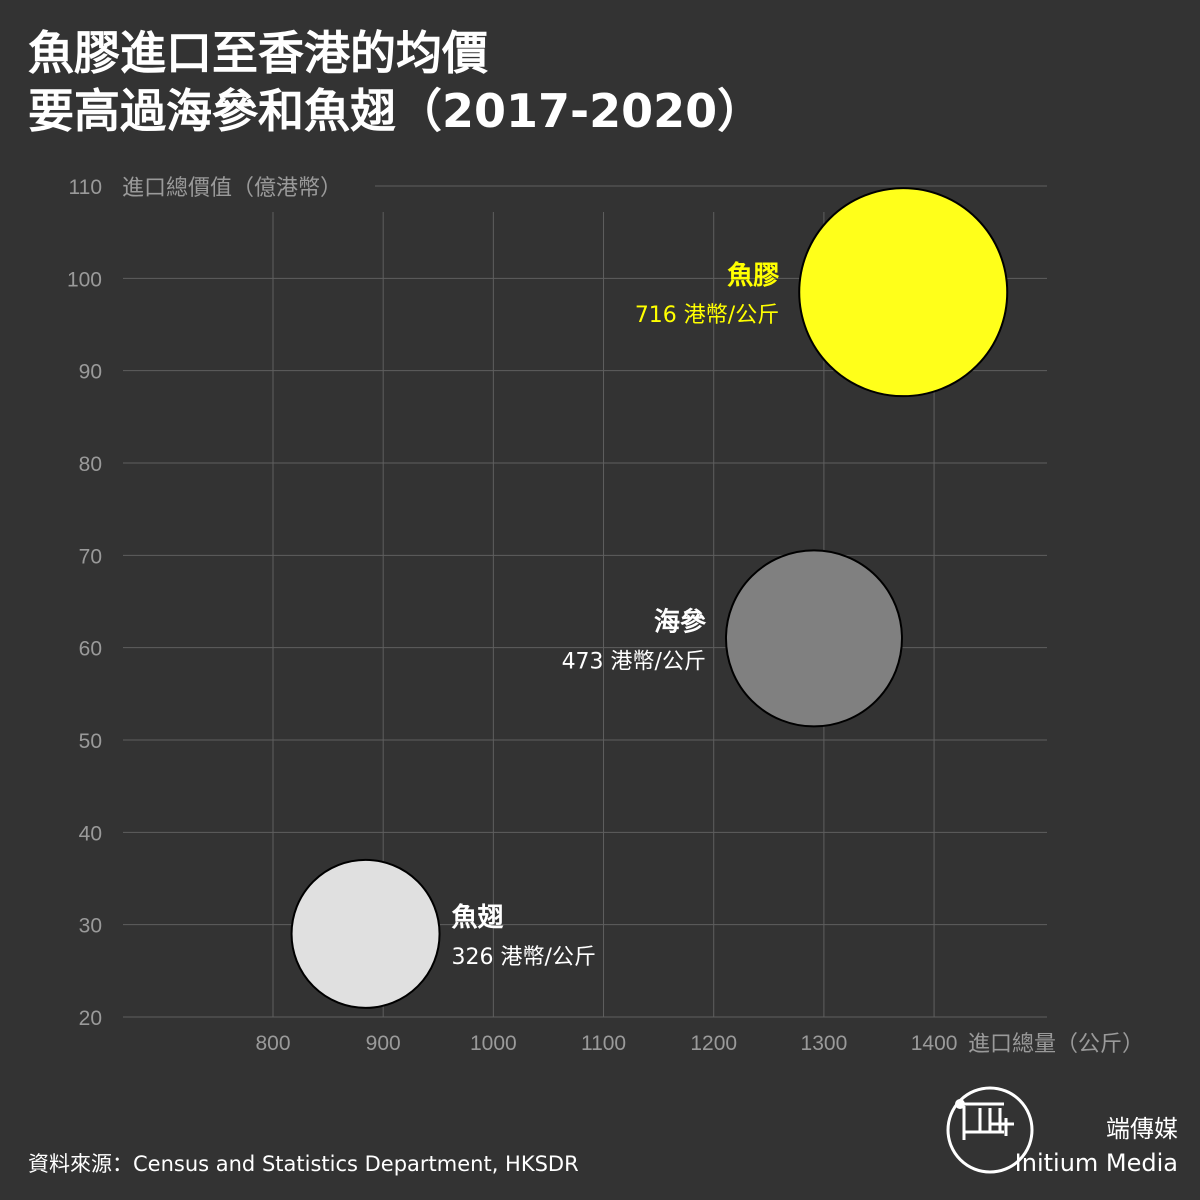 This screenshot has height=1200, width=1200. Describe the element at coordinates (84, 603) in the screenshot. I see `y-axis-ticks: 20 30 40 50 60 70 80 90 100 110` at that location.